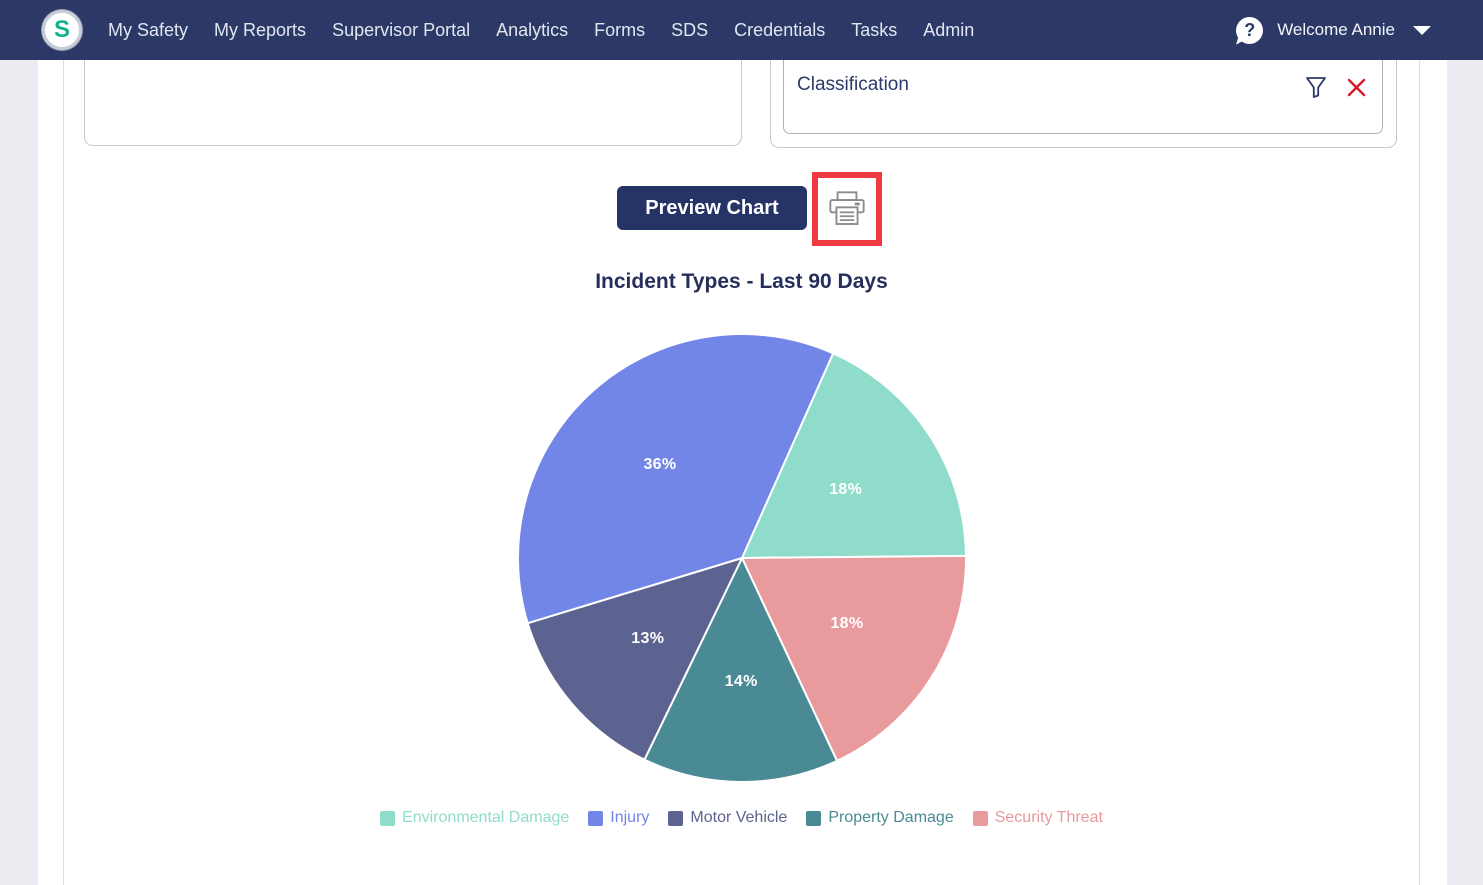 Image resolution: width=1483 pixels, height=885 pixels. Describe the element at coordinates (532, 29) in the screenshot. I see `nav-item-analytics: Analytics` at that location.